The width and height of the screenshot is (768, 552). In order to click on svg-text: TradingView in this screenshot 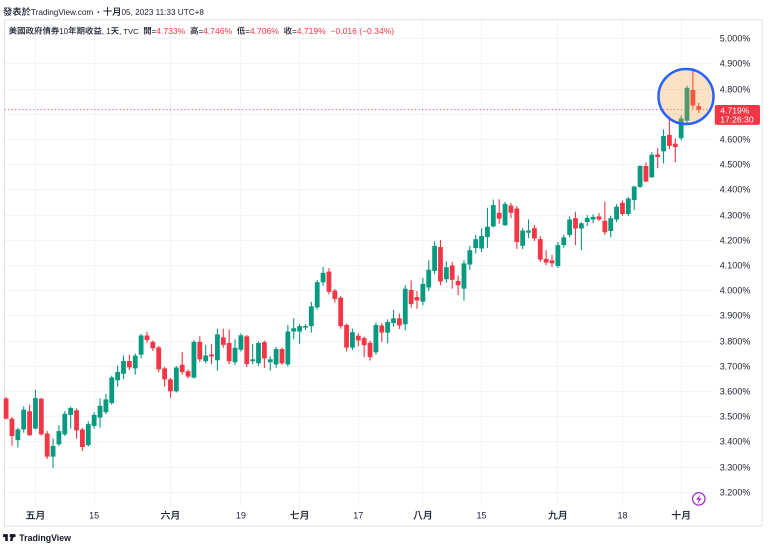, I will do `click(45, 538)`.